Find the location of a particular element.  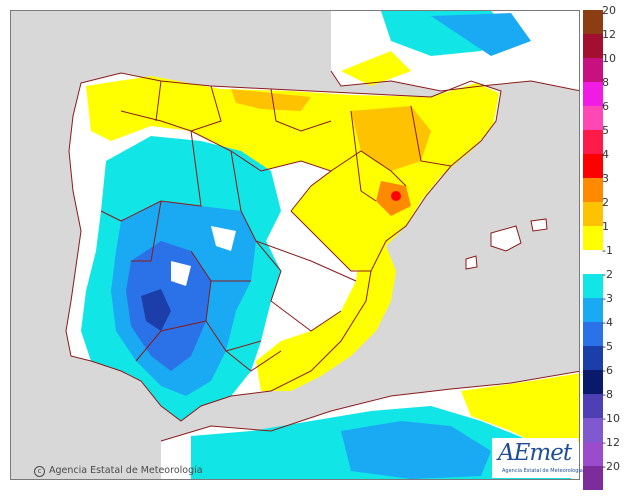

logo-subtitle: Agencia Estatal de Meteorología is located at coordinates (542, 471).